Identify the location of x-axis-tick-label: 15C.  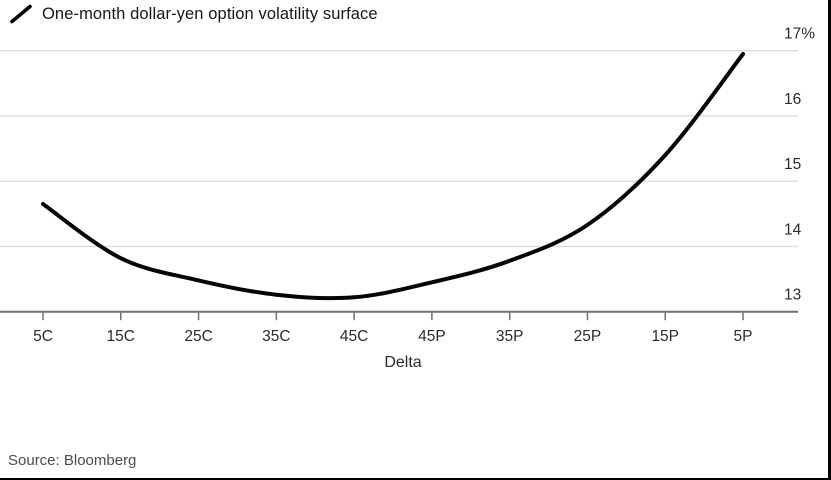
(121, 336).